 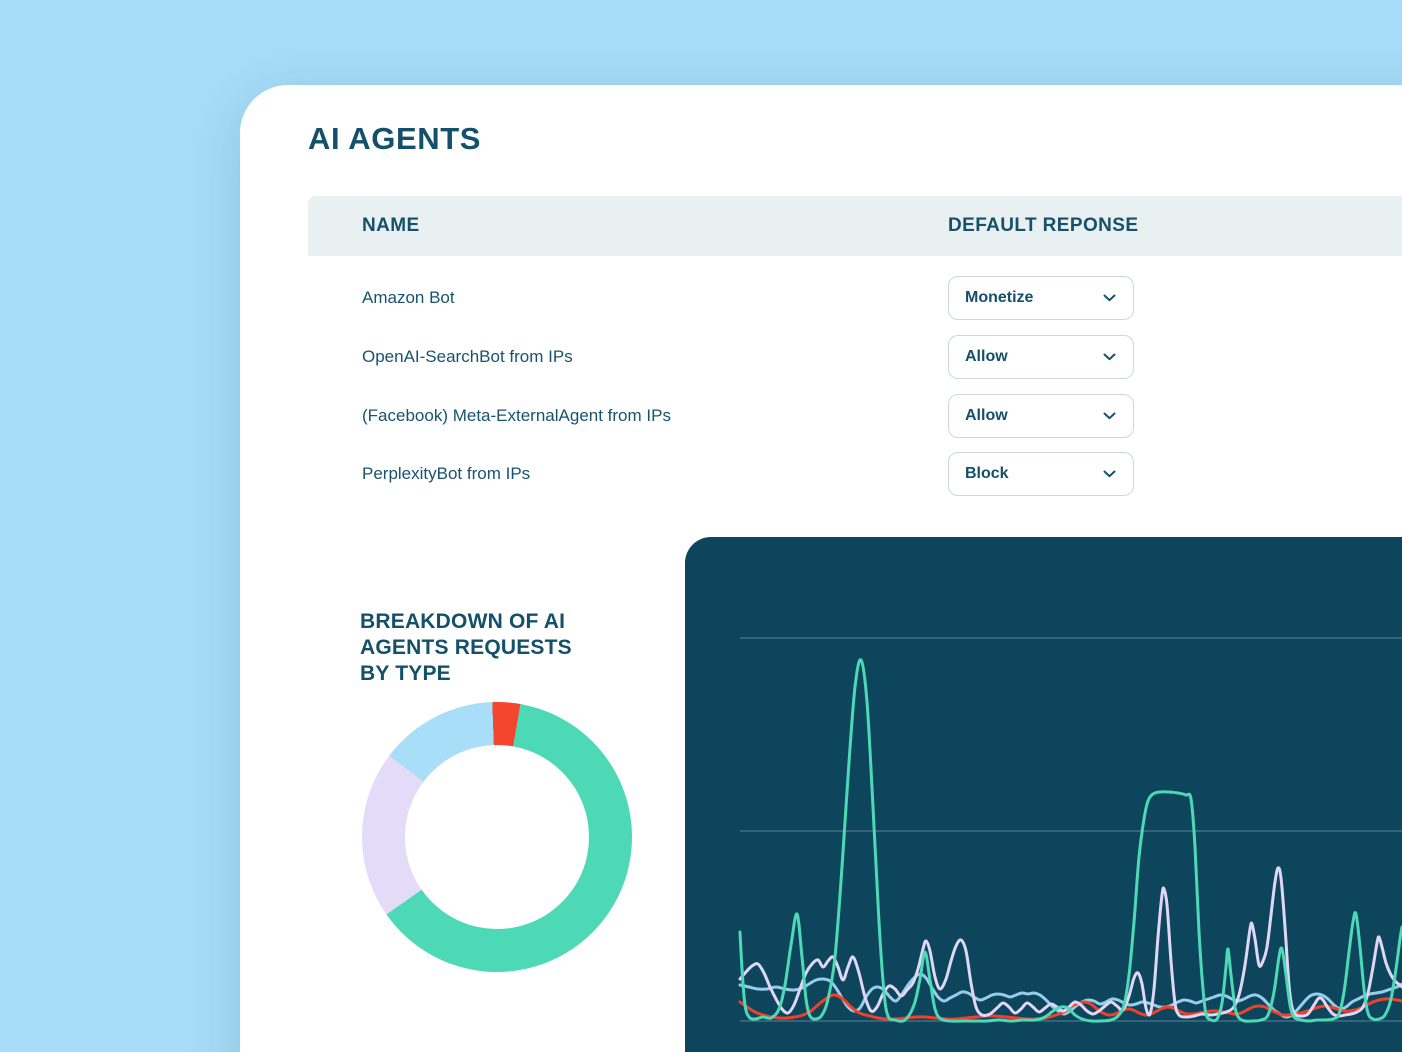 I want to click on agent-name: PerplexityBot from IPs, so click(x=446, y=474).